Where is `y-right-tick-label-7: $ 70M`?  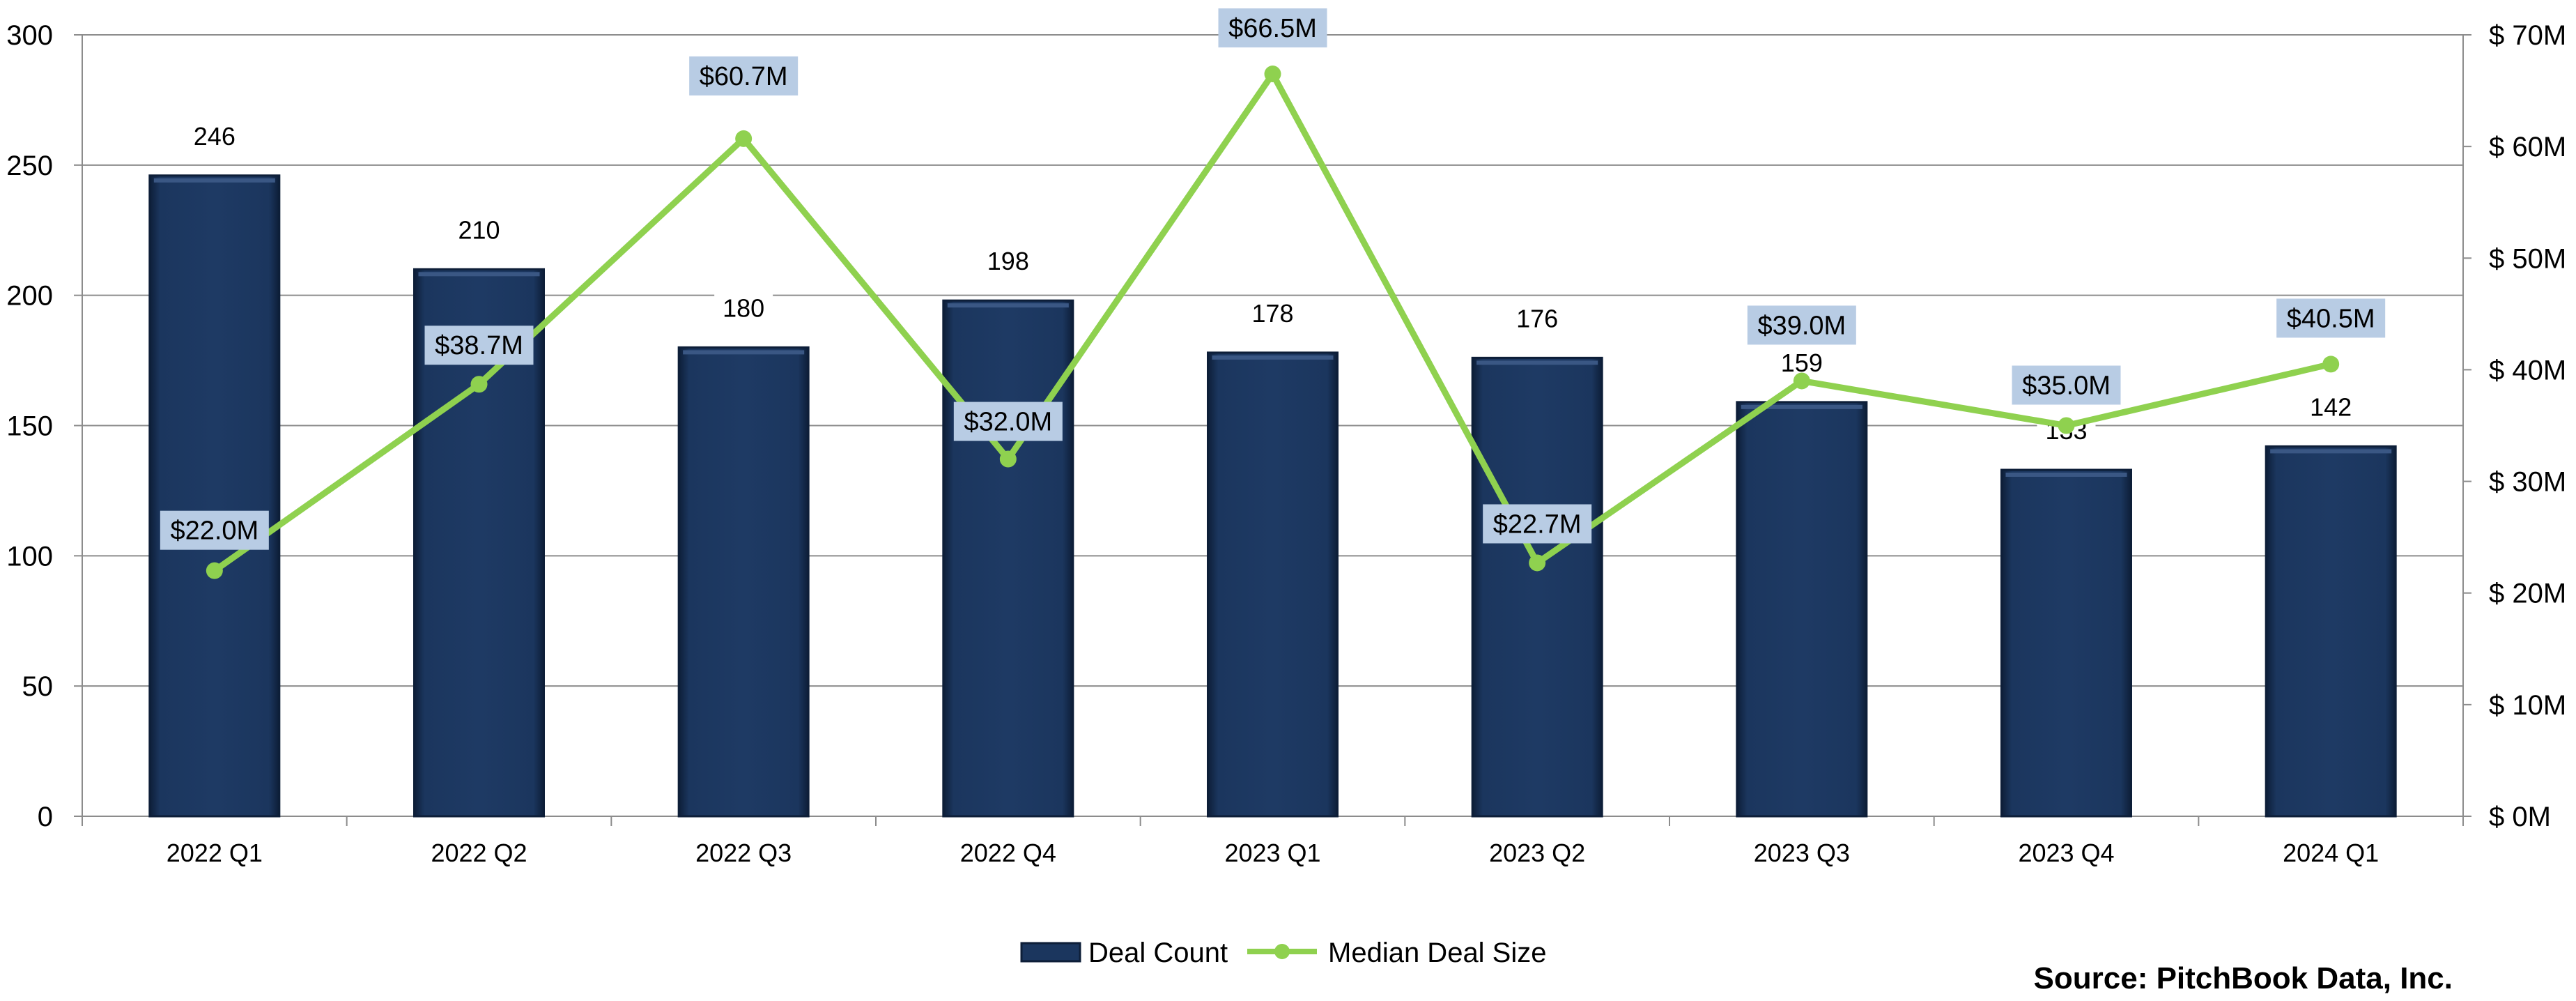 y-right-tick-label-7: $ 70M is located at coordinates (2527, 35).